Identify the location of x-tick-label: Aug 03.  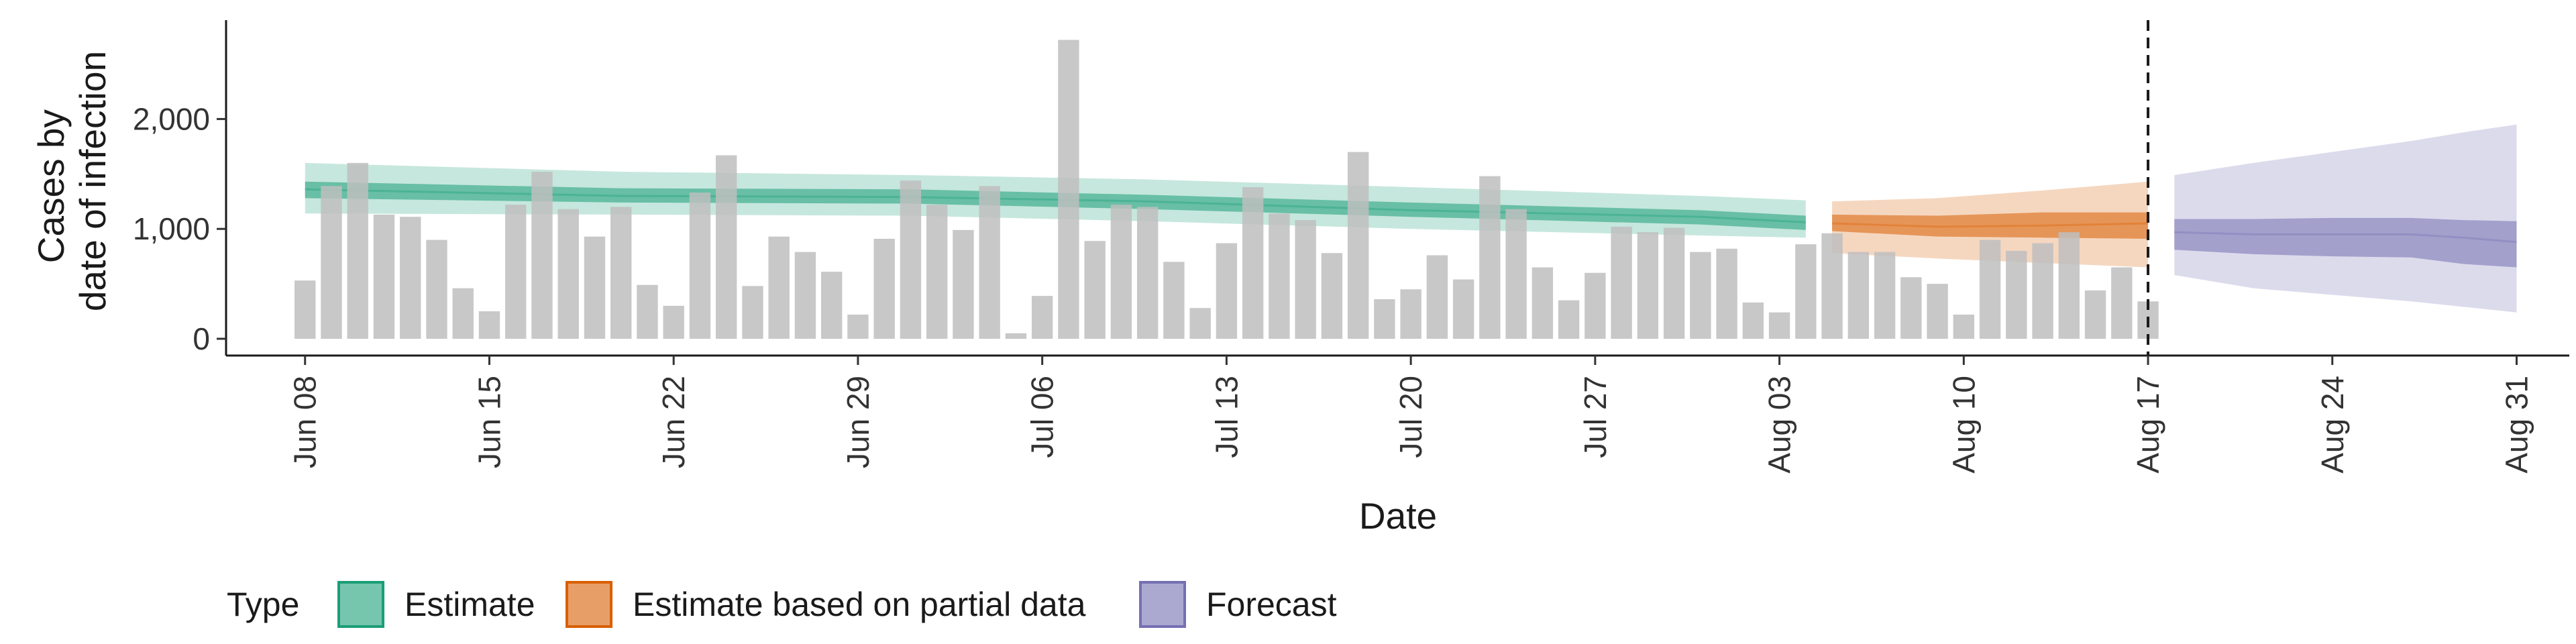
(1779, 425).